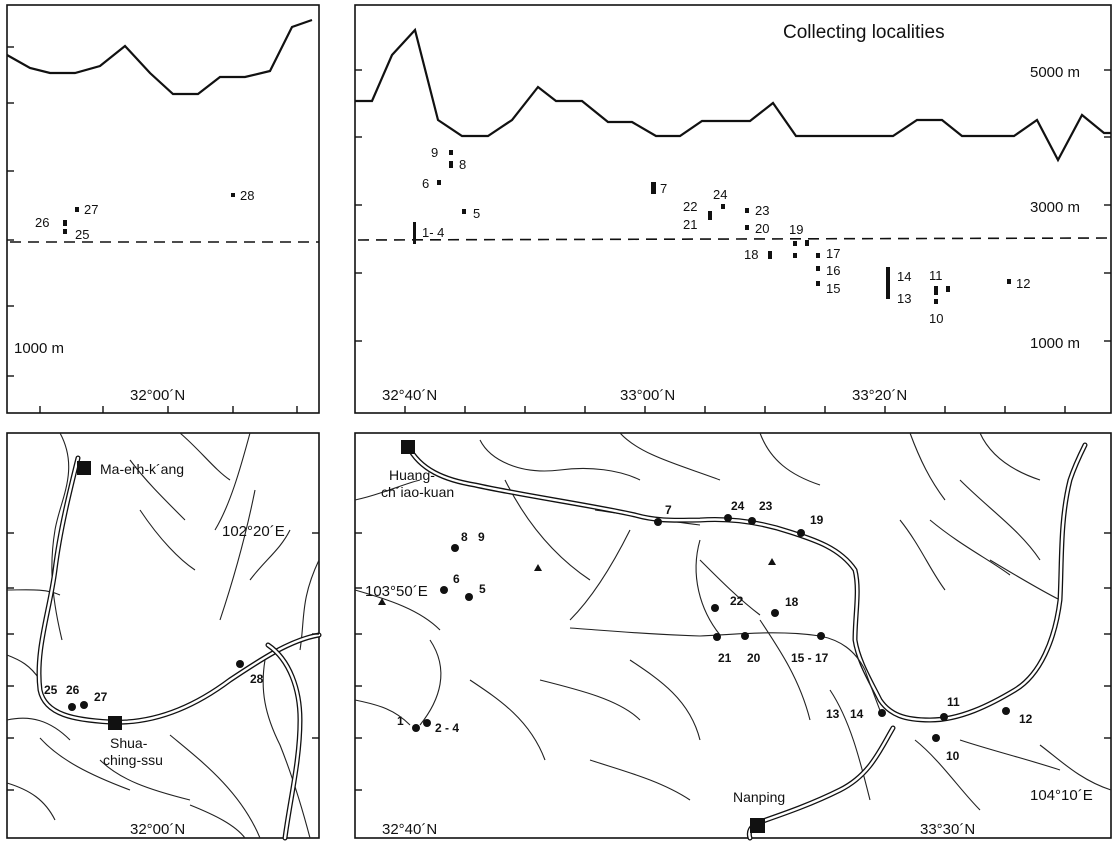  I want to click on map-label-12: 12, so click(1026, 719).